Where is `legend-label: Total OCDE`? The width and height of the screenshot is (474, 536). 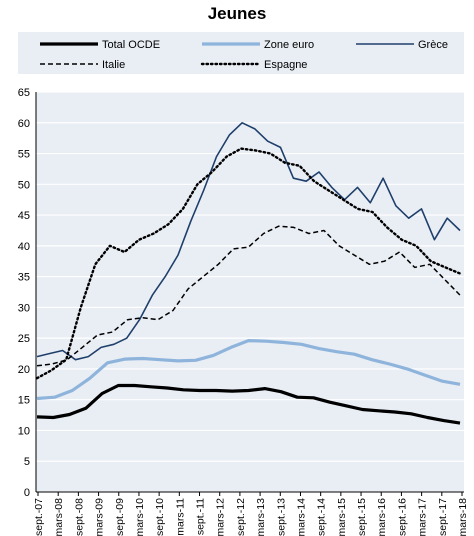
legend-label: Total OCDE is located at coordinates (131, 45).